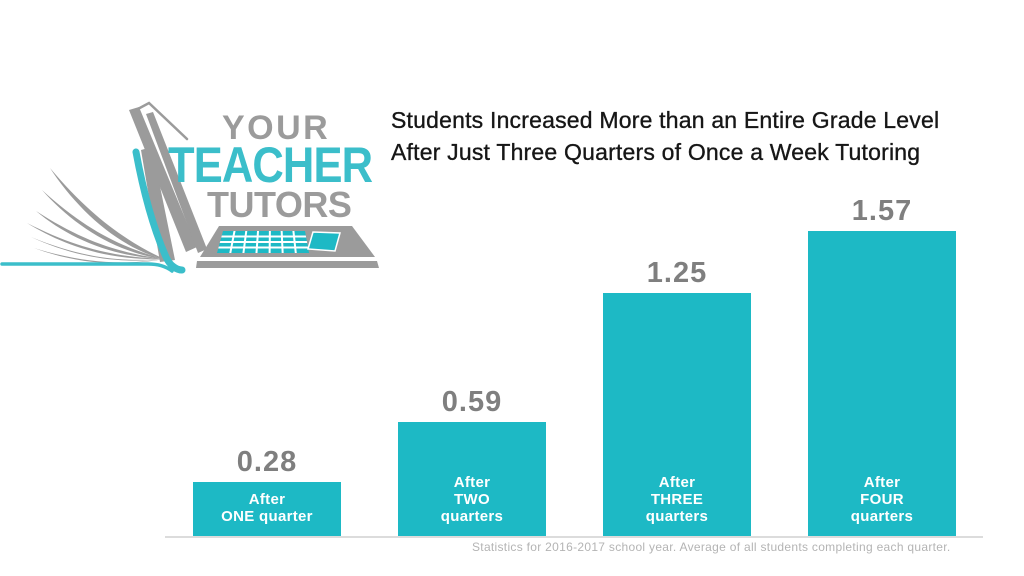 The image size is (1024, 576). I want to click on logo-word-your: YOUR, so click(276, 128).